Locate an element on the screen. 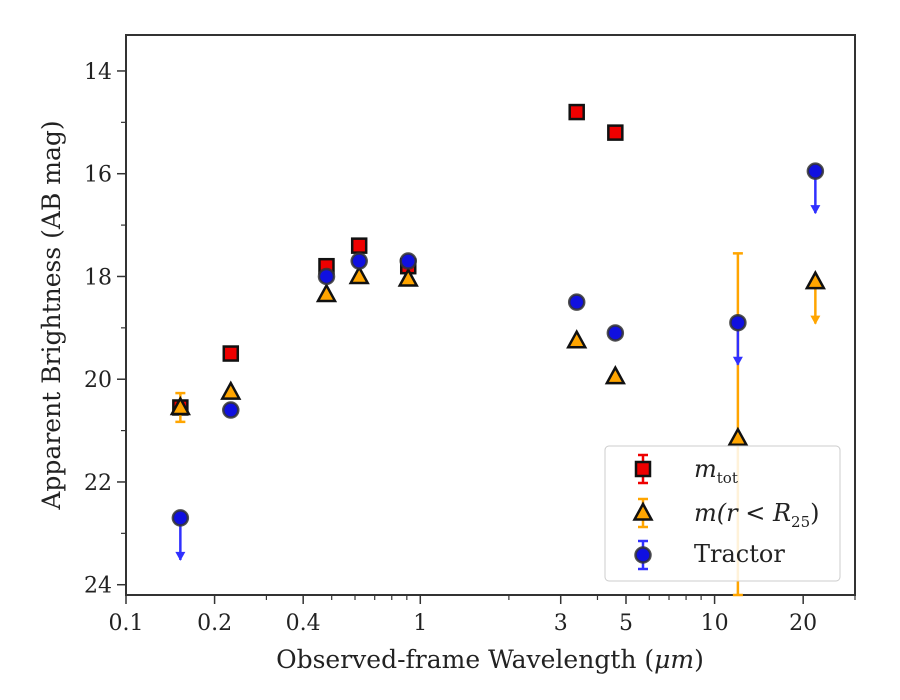 The width and height of the screenshot is (900, 700). legend-label-mtot: mtot is located at coordinates (716, 471).